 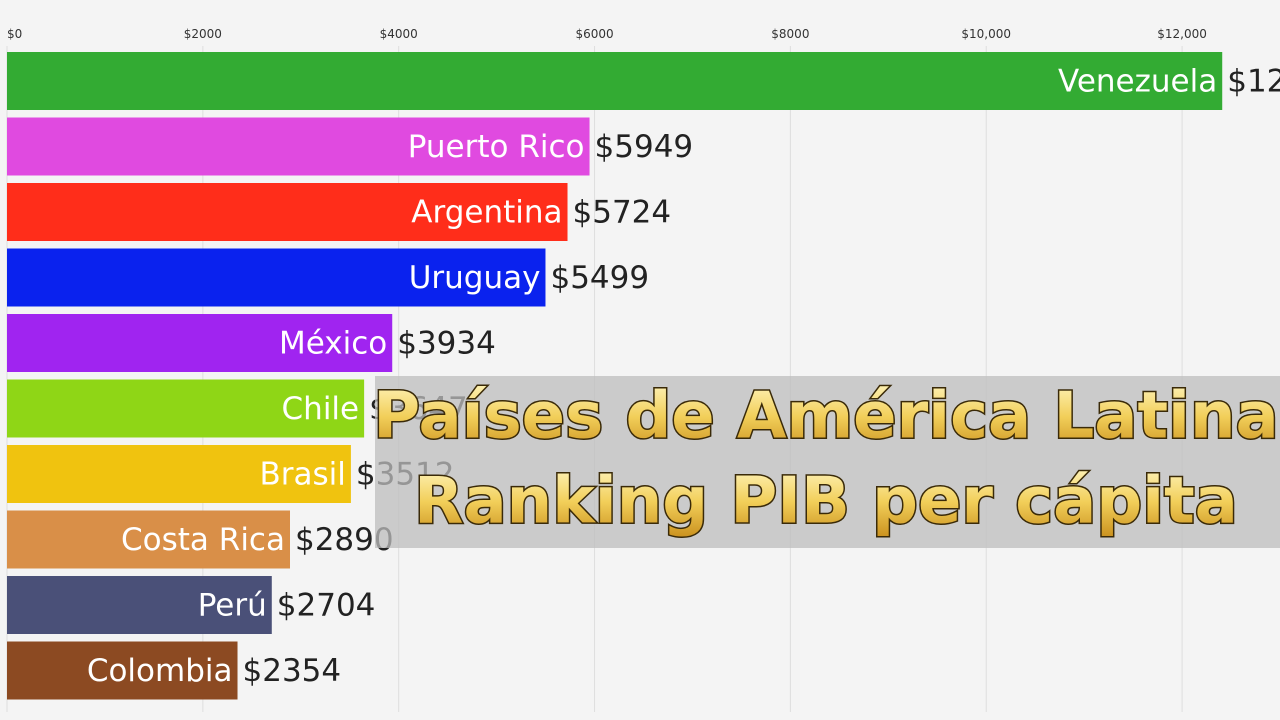 What do you see at coordinates (203, 34) in the screenshot?
I see `x-tick-label: $2000` at bounding box center [203, 34].